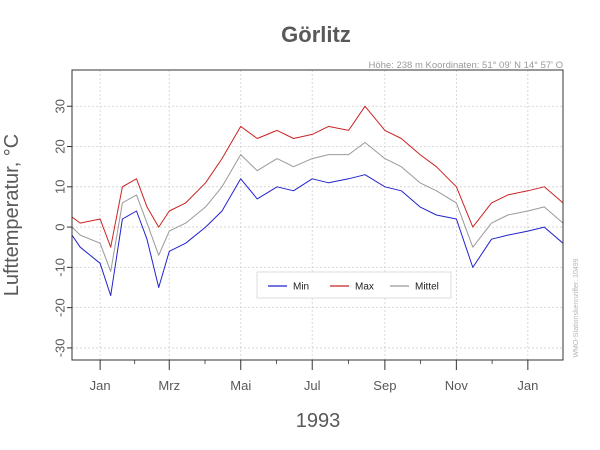  What do you see at coordinates (314, 376) in the screenshot?
I see `x-axis: Jan Mrz Mai Jul Sep Nov Jan` at bounding box center [314, 376].